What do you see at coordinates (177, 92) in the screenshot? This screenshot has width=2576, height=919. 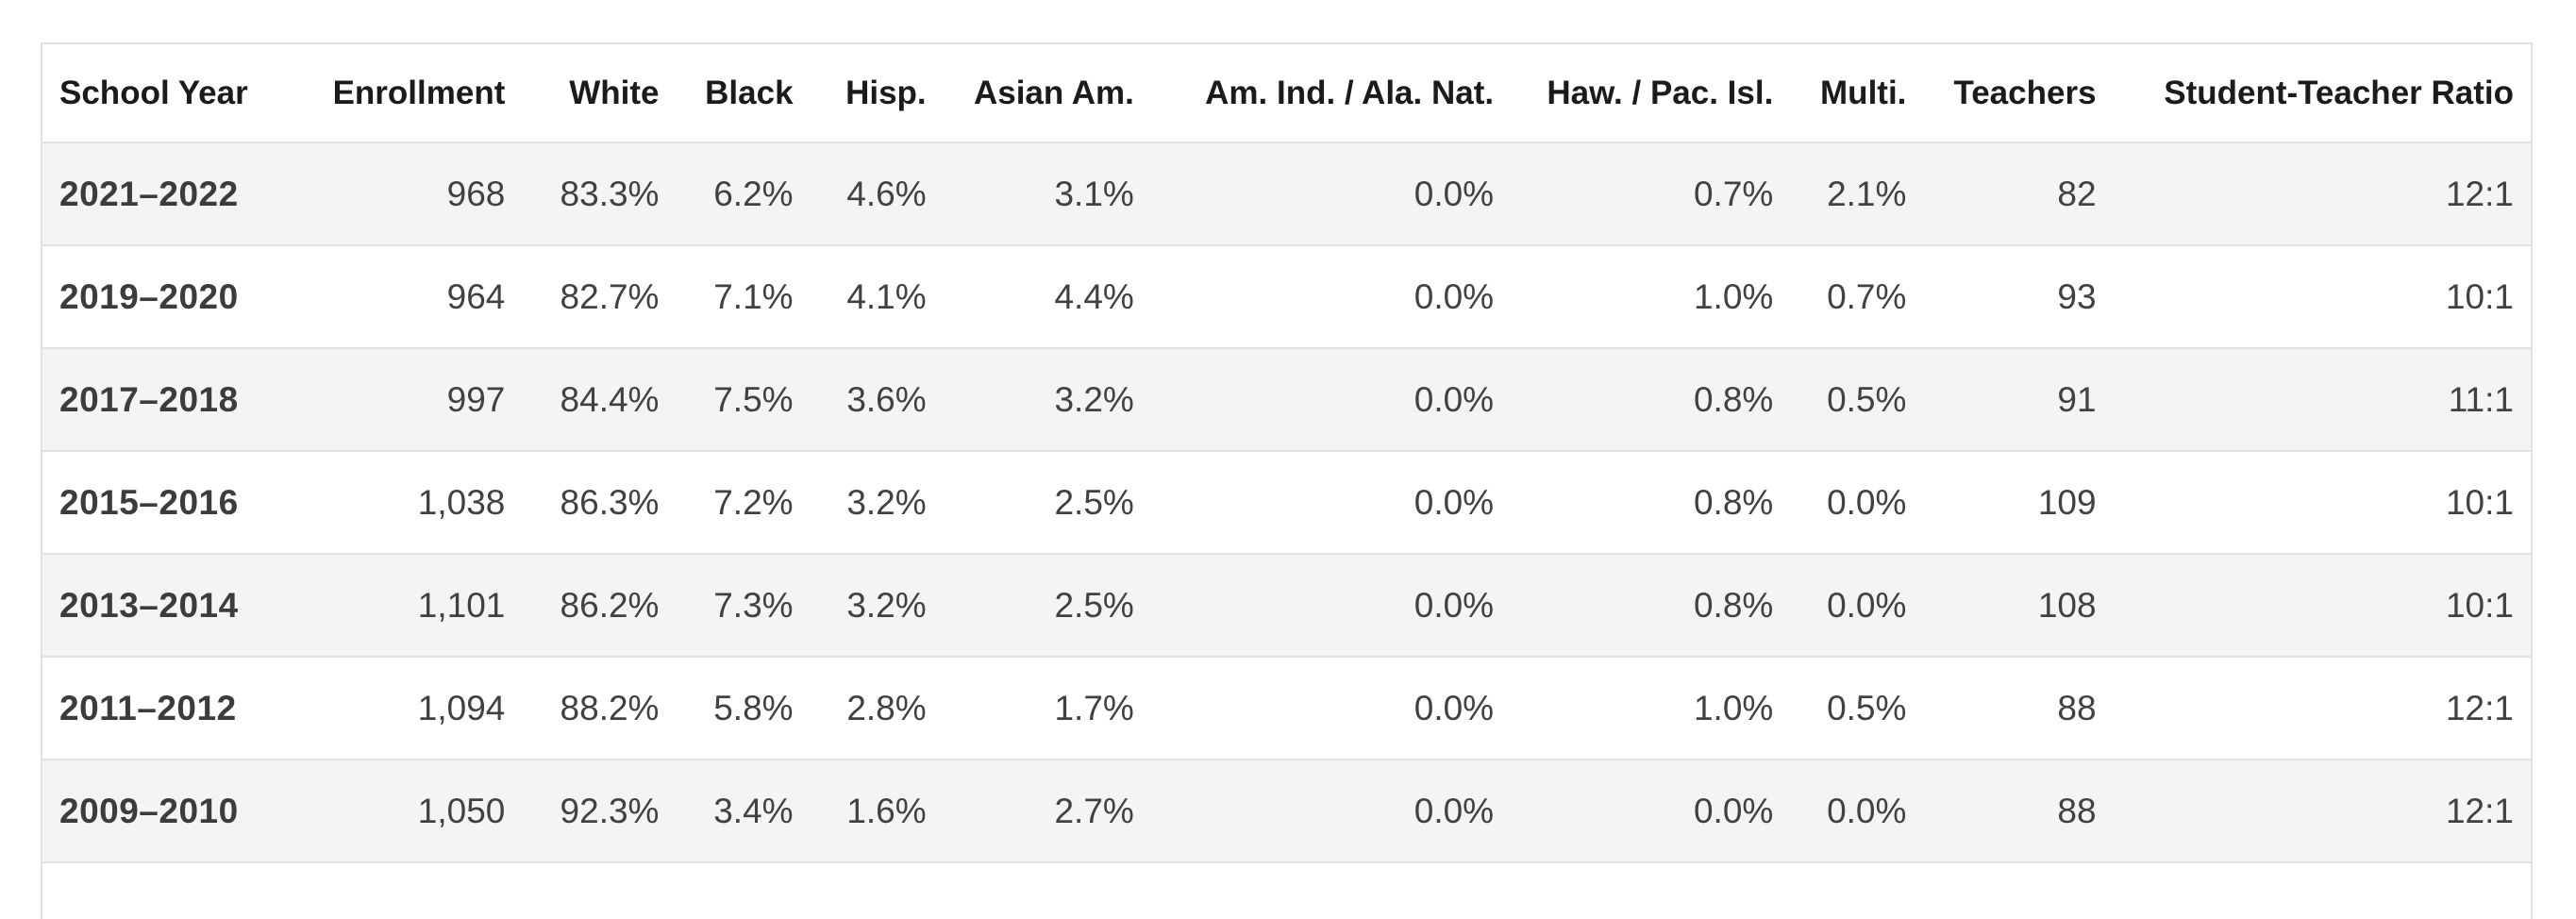 I see `column-header-school-year: School Year` at bounding box center [177, 92].